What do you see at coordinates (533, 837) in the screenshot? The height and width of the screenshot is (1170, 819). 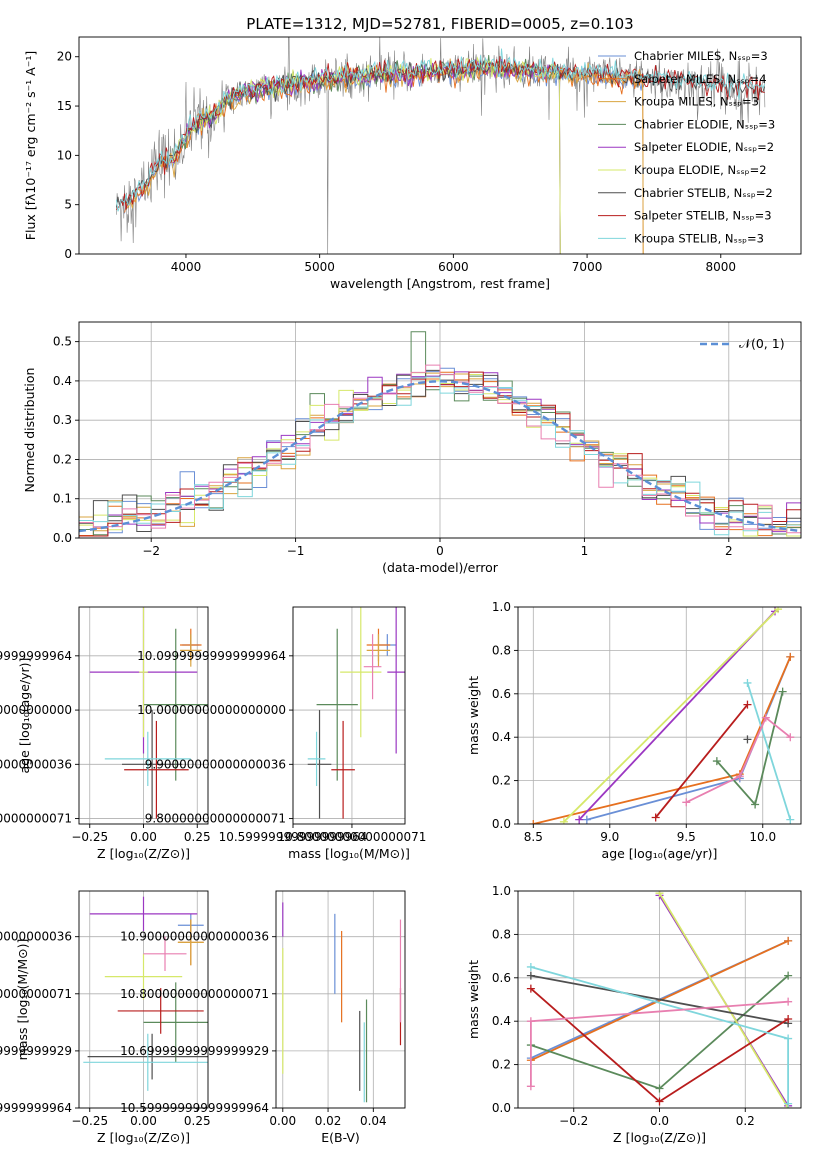 I see `x-tick-label: 8.5` at bounding box center [533, 837].